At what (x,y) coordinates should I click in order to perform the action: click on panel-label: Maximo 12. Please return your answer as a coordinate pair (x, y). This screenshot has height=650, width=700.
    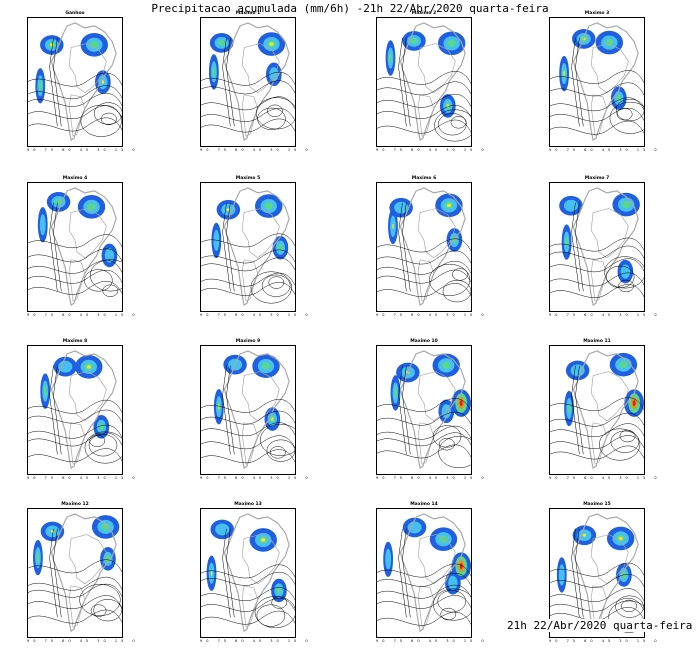
    Looking at the image, I should click on (75, 504).